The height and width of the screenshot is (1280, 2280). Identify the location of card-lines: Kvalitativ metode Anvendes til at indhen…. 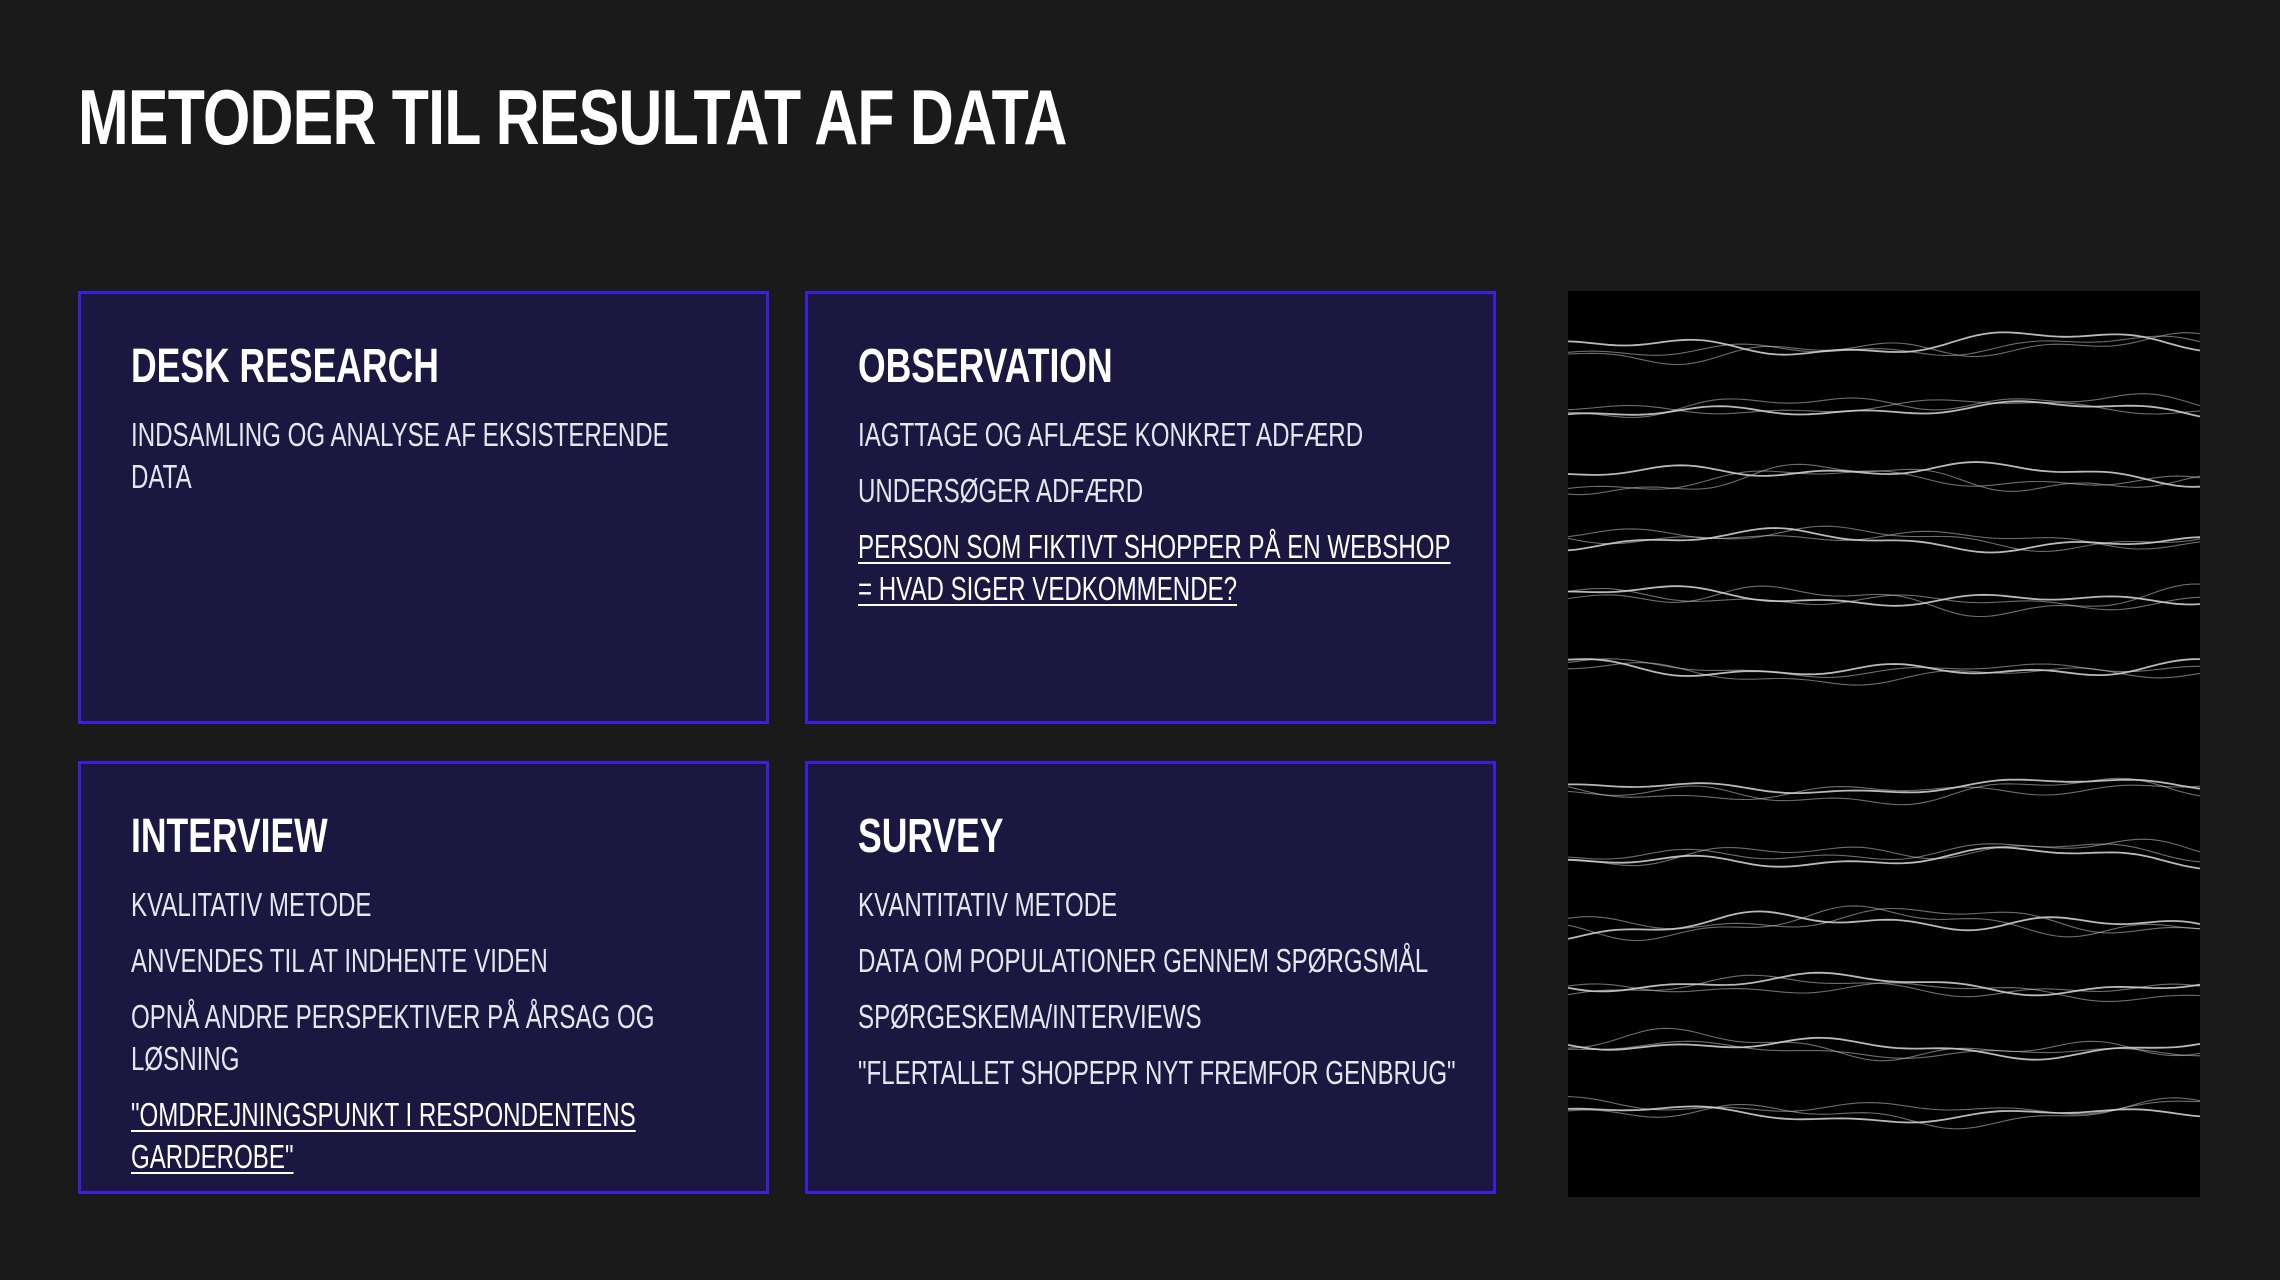
(430, 1031).